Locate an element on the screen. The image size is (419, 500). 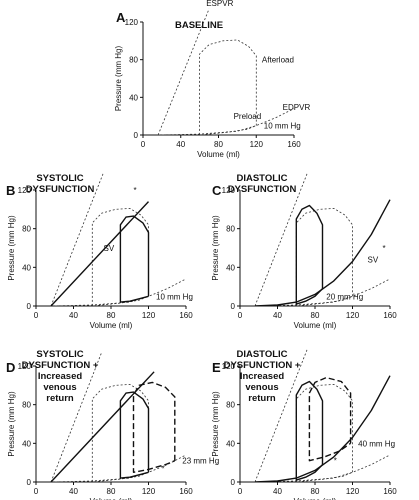
annotation: ESPVR is located at coordinates (219, 4).